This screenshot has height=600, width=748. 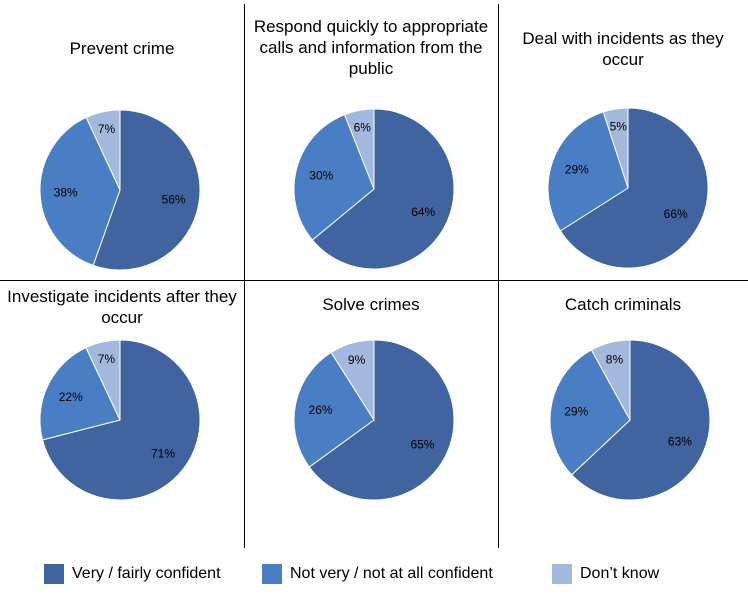 I want to click on legend-swatch-dont-know, so click(x=562, y=574).